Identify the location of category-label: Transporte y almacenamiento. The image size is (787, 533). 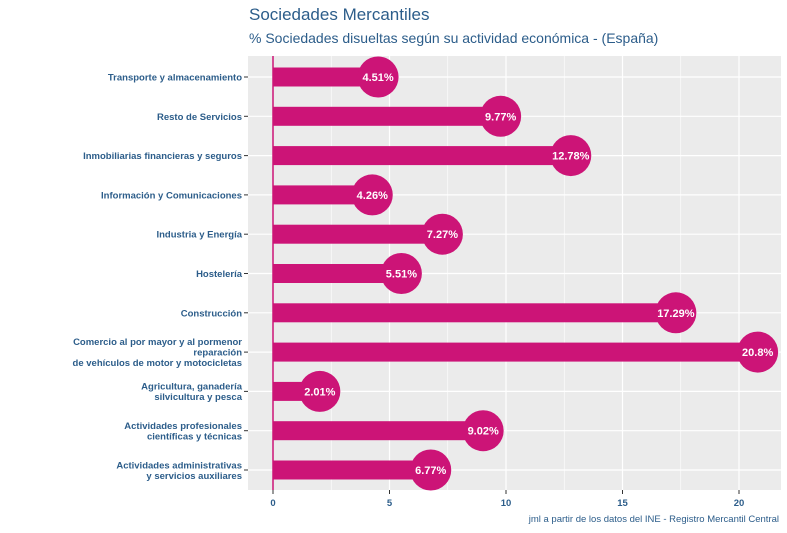
(175, 78).